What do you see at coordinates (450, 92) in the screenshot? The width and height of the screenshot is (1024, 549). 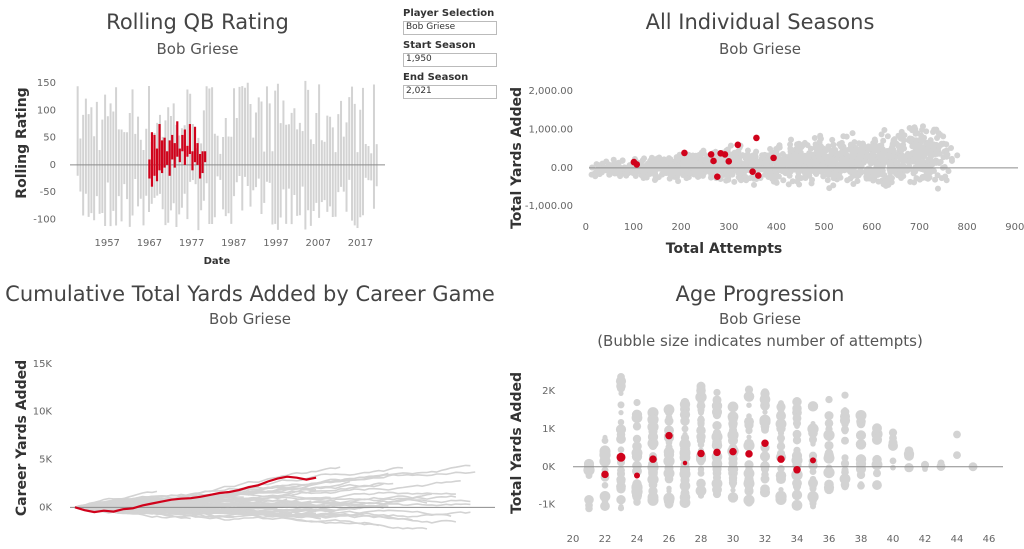 I see `end-season-input: 2,021` at bounding box center [450, 92].